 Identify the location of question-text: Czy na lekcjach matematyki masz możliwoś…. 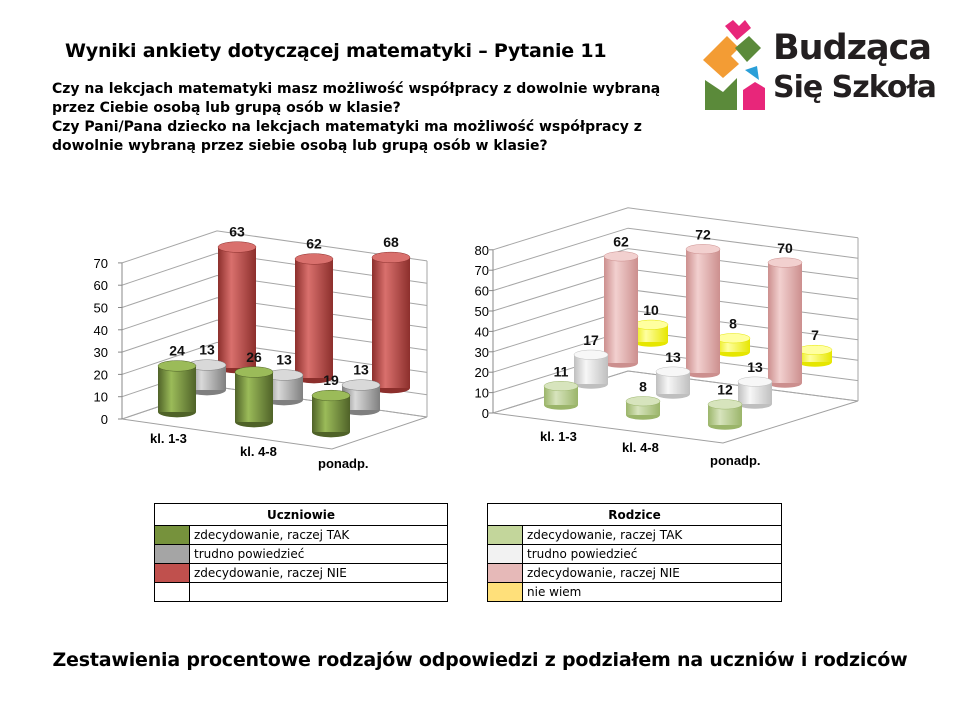
(362, 118).